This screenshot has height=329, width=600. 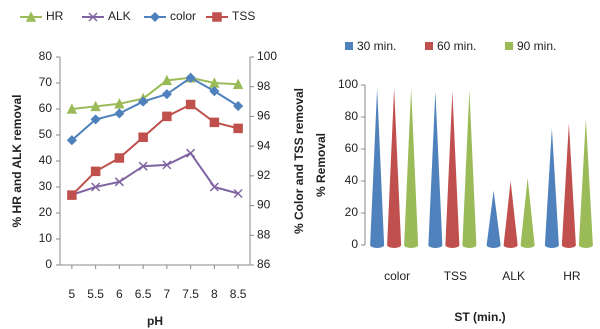 What do you see at coordinates (264, 86) in the screenshot?
I see `y2-tick-label: 98` at bounding box center [264, 86].